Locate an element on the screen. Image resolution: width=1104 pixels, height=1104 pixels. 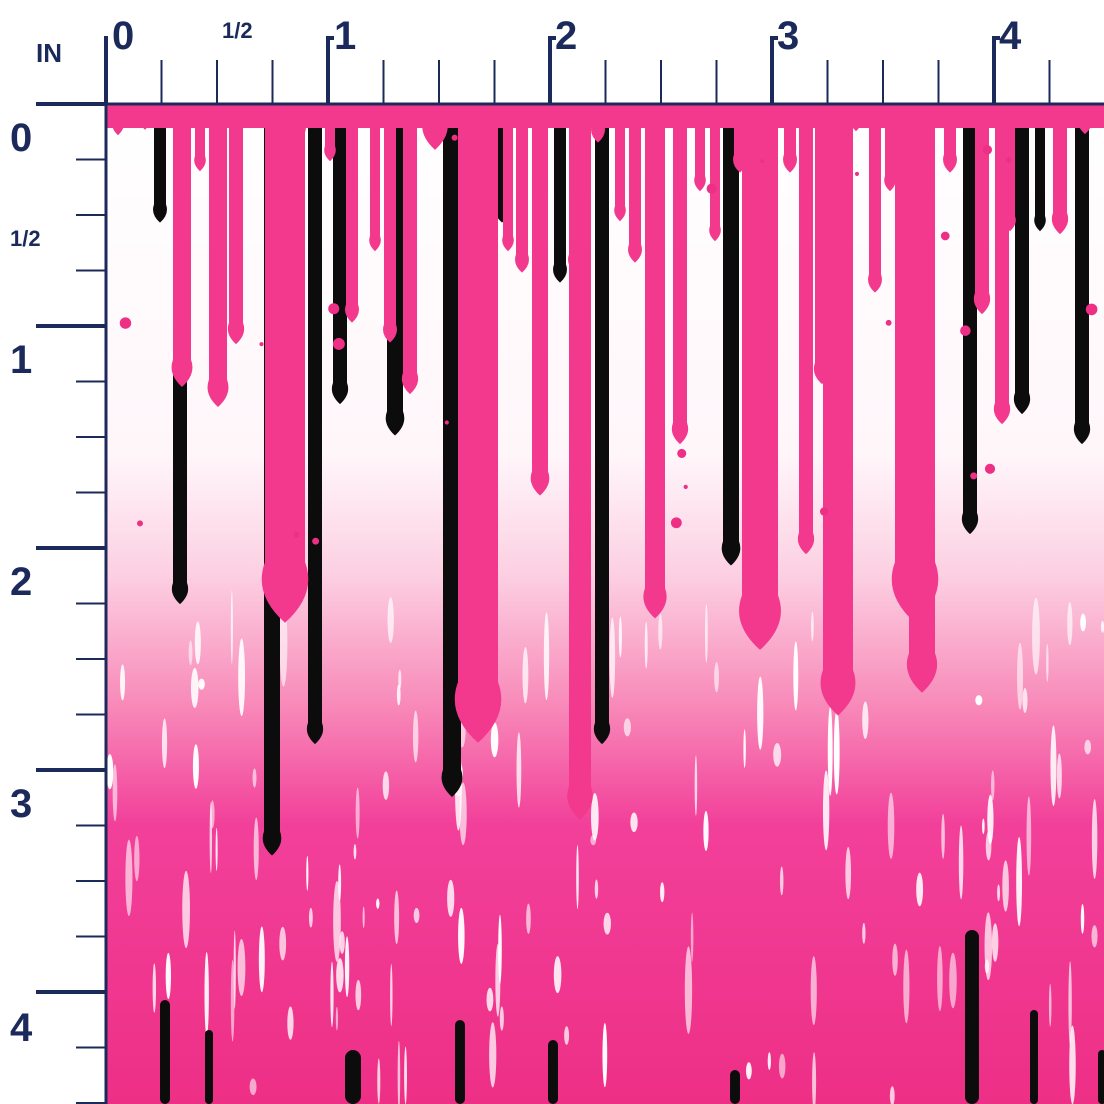
left-ruler-ticks is located at coordinates (71, 603).